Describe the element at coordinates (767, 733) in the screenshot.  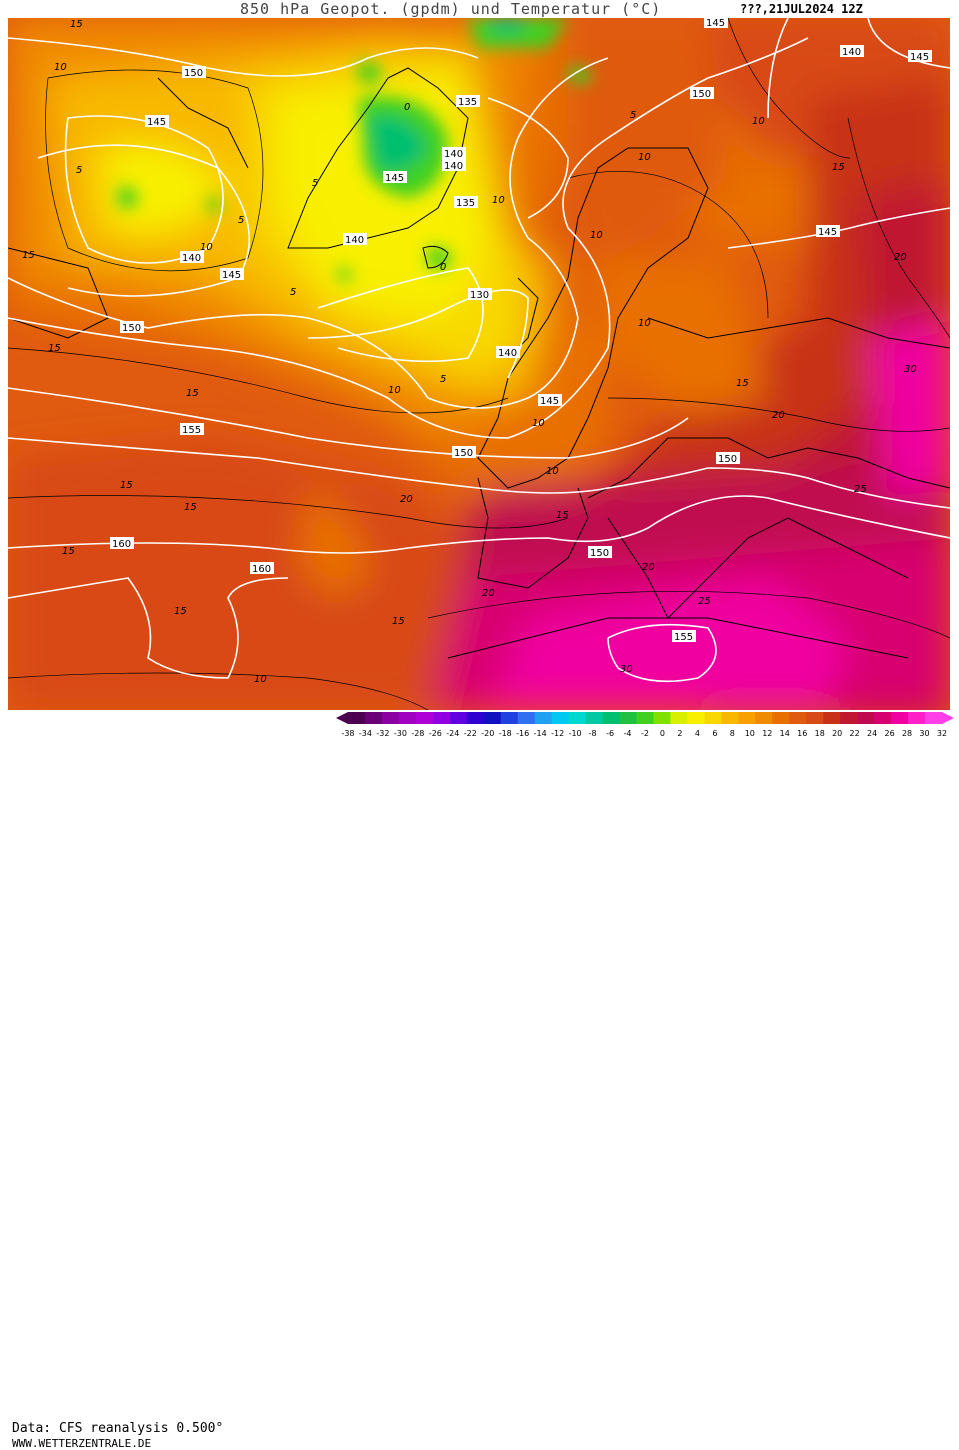
I see `legend-tick-label: 12` at that location.